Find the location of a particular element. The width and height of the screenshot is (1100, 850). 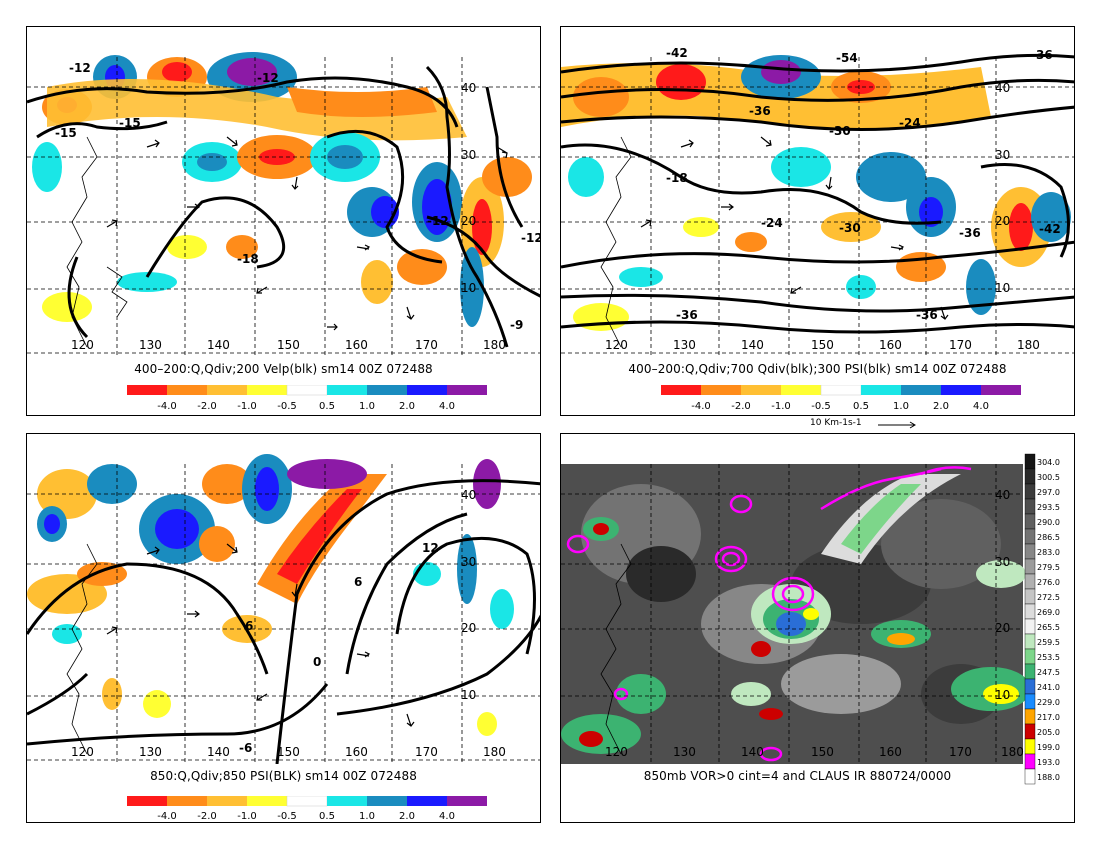

ir-shading is located at coordinates (796, 614).